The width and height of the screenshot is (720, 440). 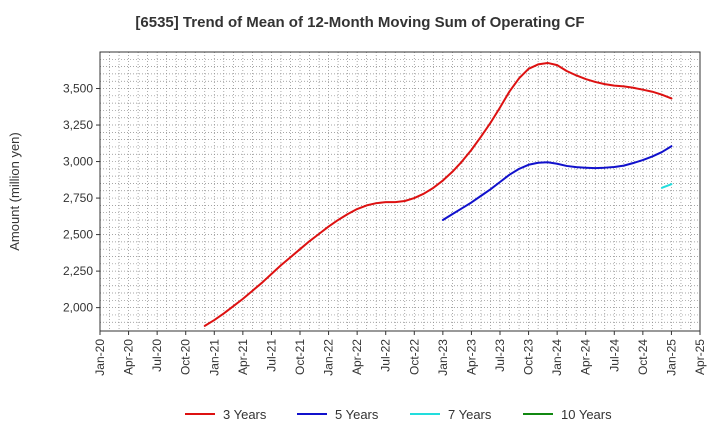 What do you see at coordinates (700, 357) in the screenshot?
I see `x-tick-label: Apr-25` at bounding box center [700, 357].